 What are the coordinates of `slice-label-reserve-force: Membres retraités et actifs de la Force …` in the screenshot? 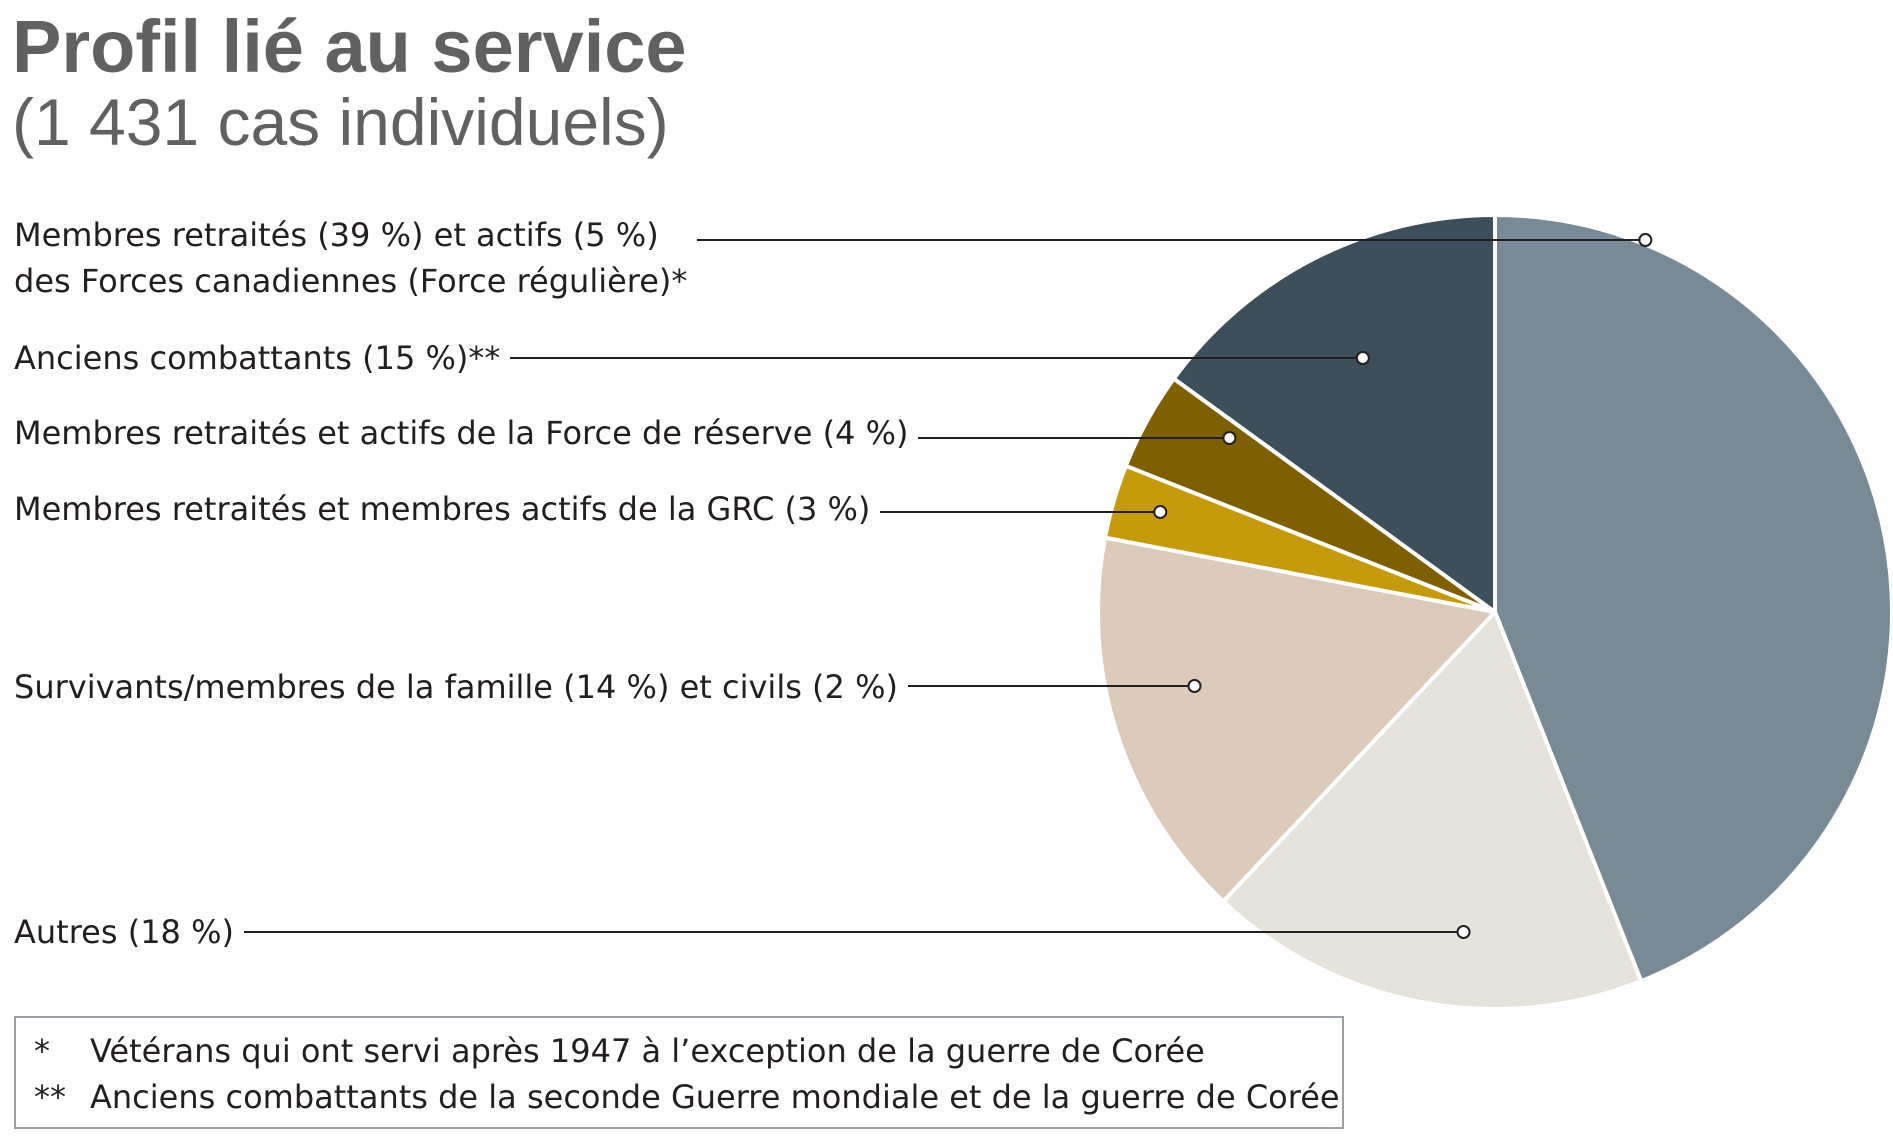 It's located at (464, 433).